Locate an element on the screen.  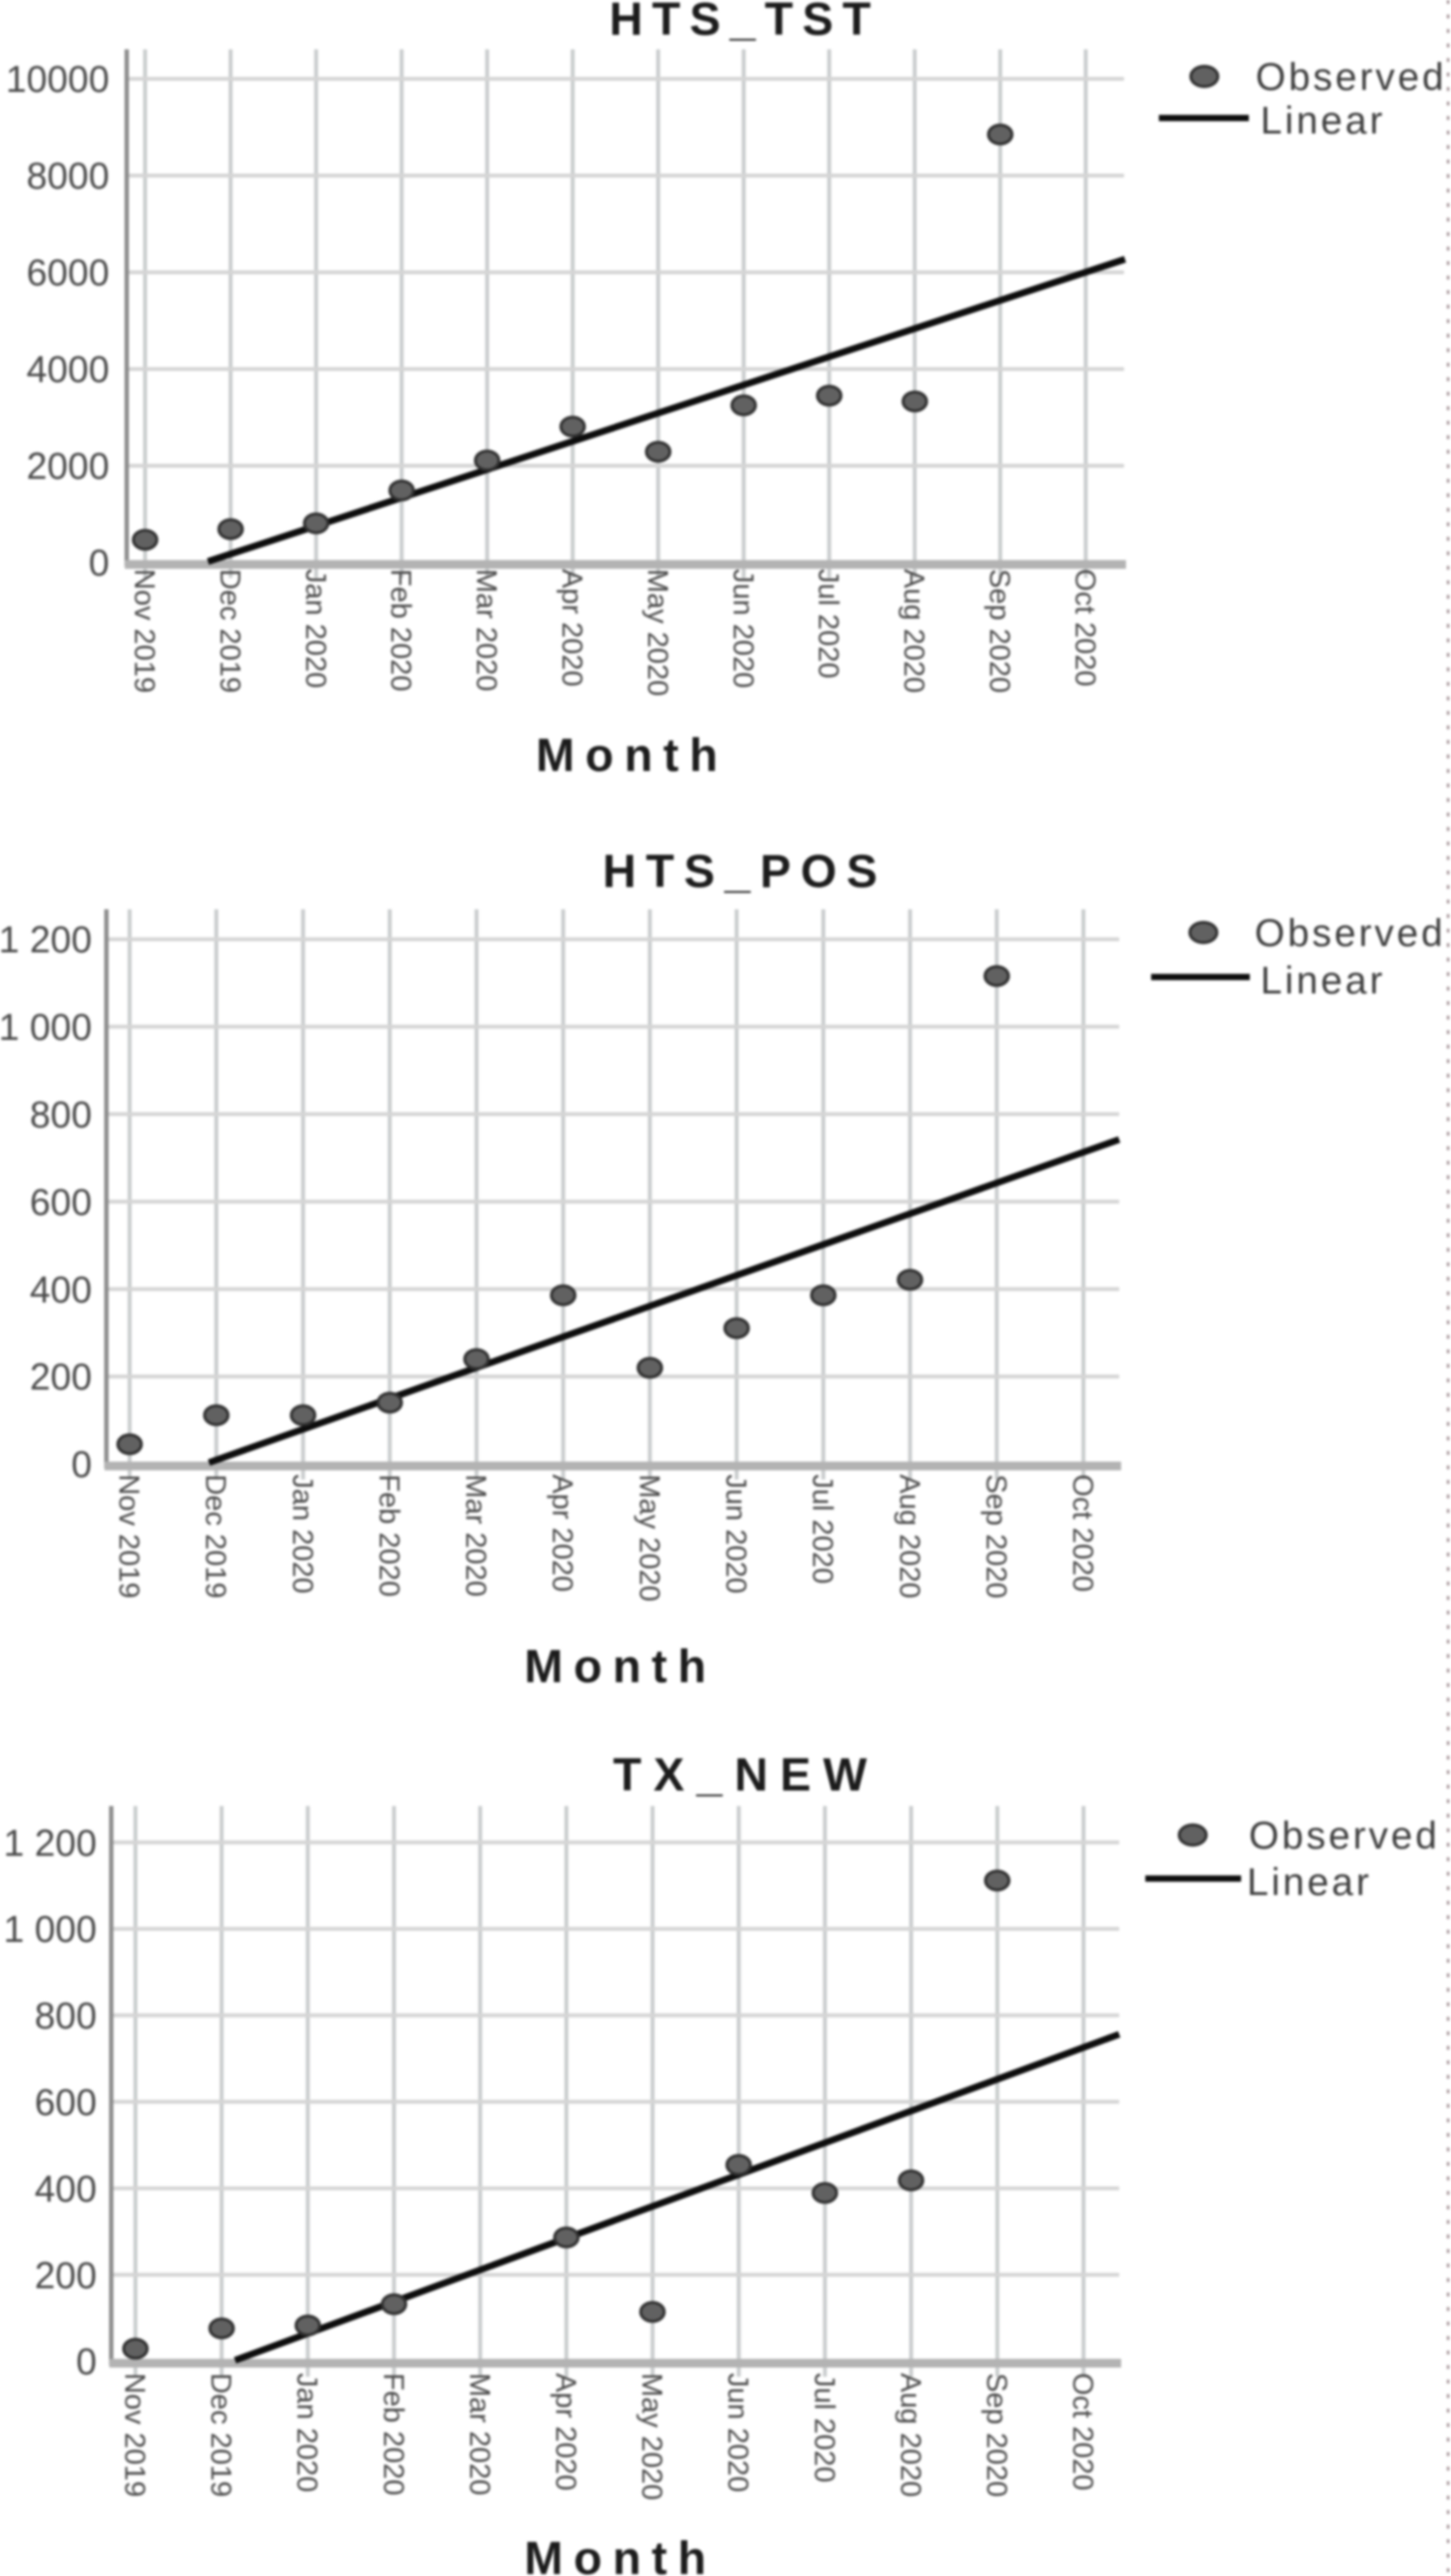
svg-text: 6000 is located at coordinates (67, 273).